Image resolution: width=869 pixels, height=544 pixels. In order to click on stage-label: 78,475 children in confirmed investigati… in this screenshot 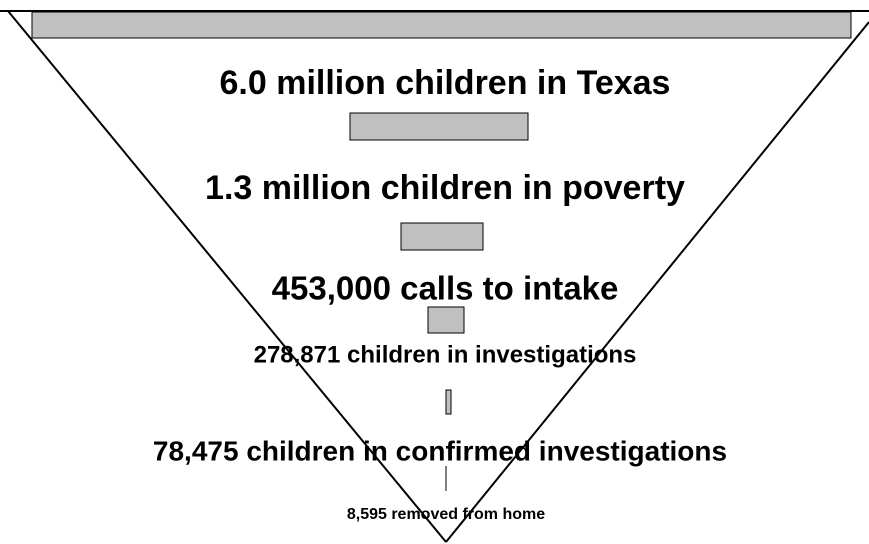, I will do `click(440, 450)`.